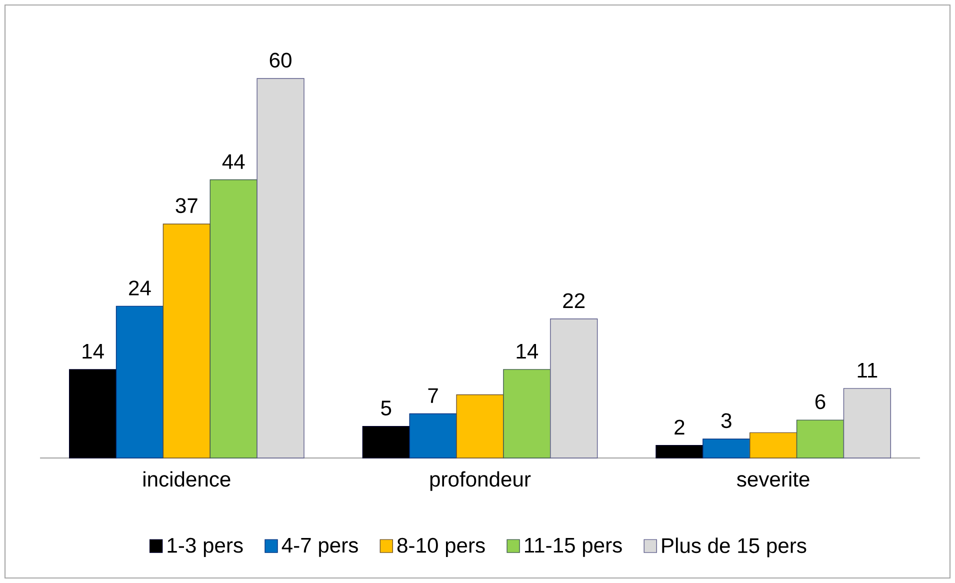 Image resolution: width=955 pixels, height=583 pixels. Describe the element at coordinates (574, 300) in the screenshot. I see `data-label: 22` at that location.